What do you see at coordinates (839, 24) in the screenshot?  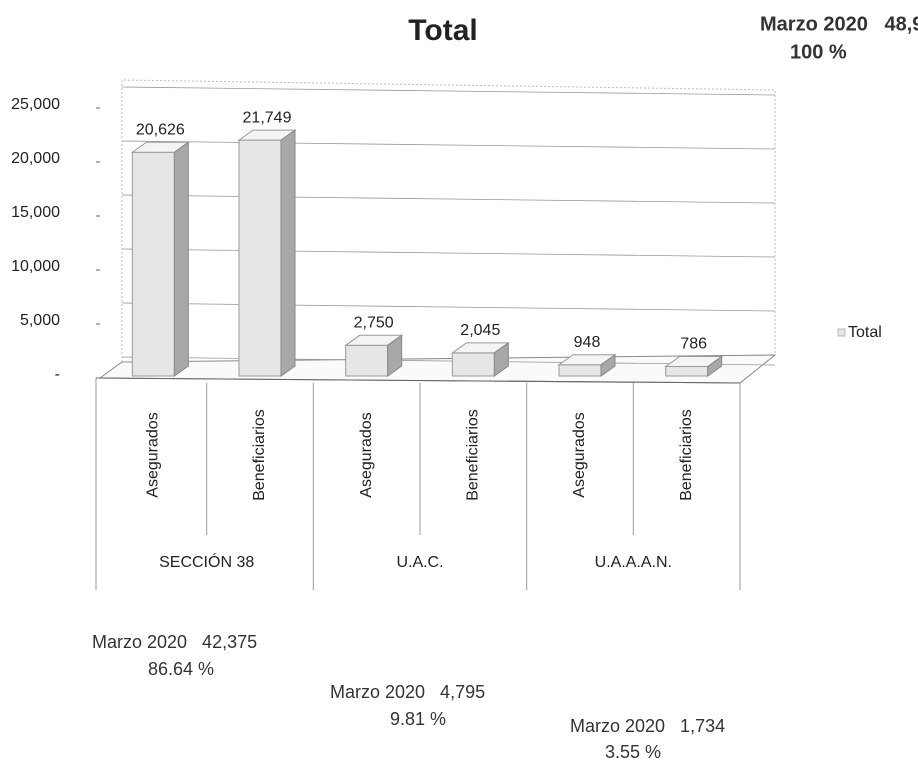 I see `annotation: Marzo 2020 48,904` at bounding box center [839, 24].